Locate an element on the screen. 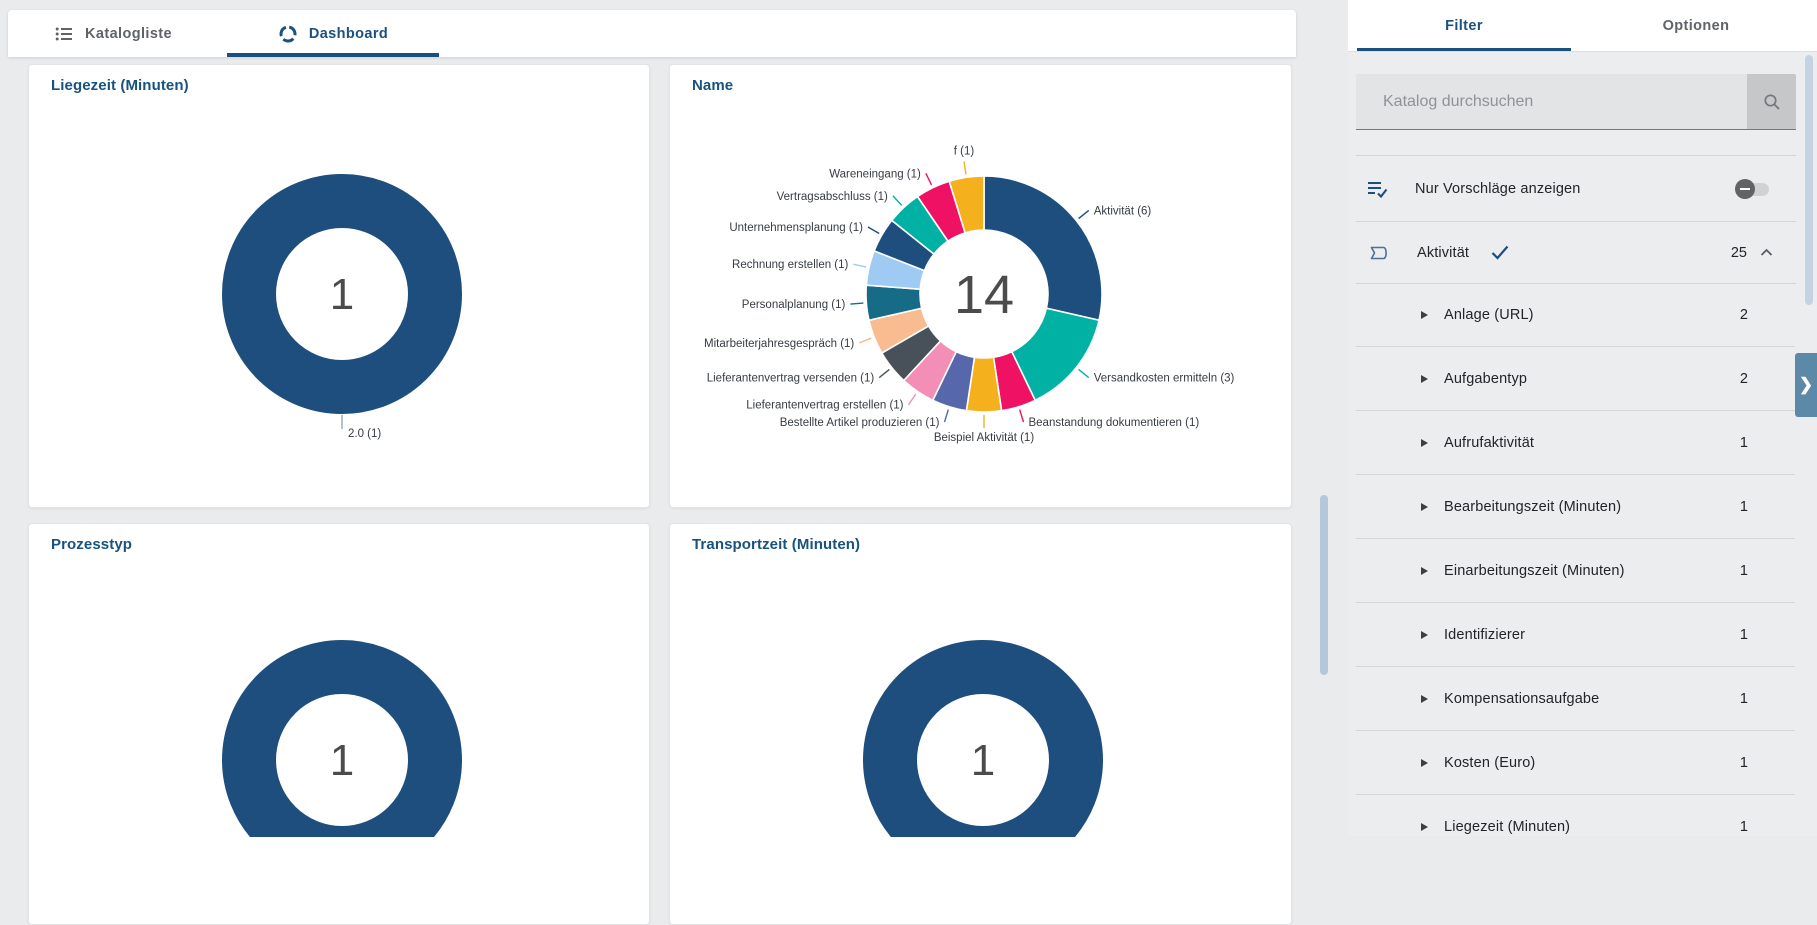  item-label: Kosten (Euro) is located at coordinates (1490, 762).